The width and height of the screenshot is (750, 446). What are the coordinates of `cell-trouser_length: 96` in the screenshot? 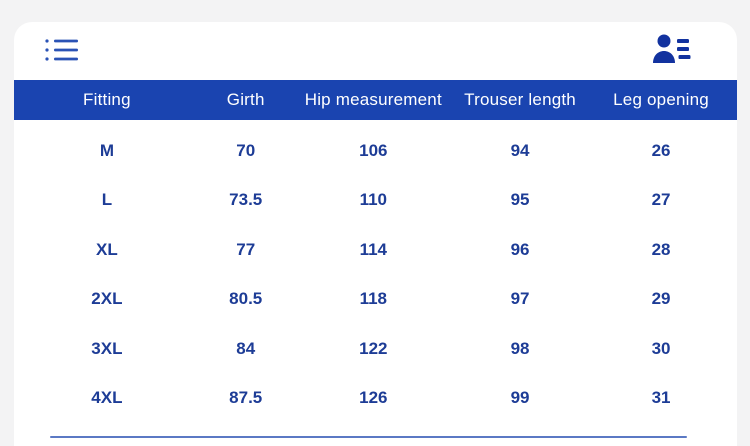 It's located at (520, 249).